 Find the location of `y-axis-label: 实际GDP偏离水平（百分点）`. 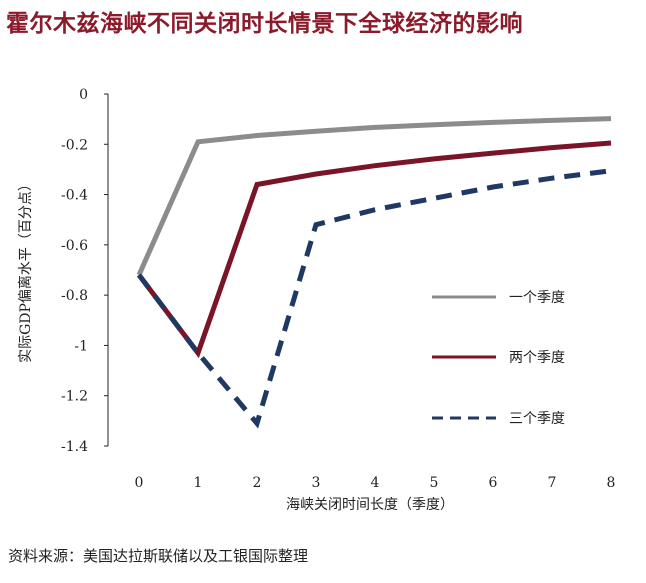

y-axis-label: 实际GDP偏离水平（百分点） is located at coordinates (25, 270).